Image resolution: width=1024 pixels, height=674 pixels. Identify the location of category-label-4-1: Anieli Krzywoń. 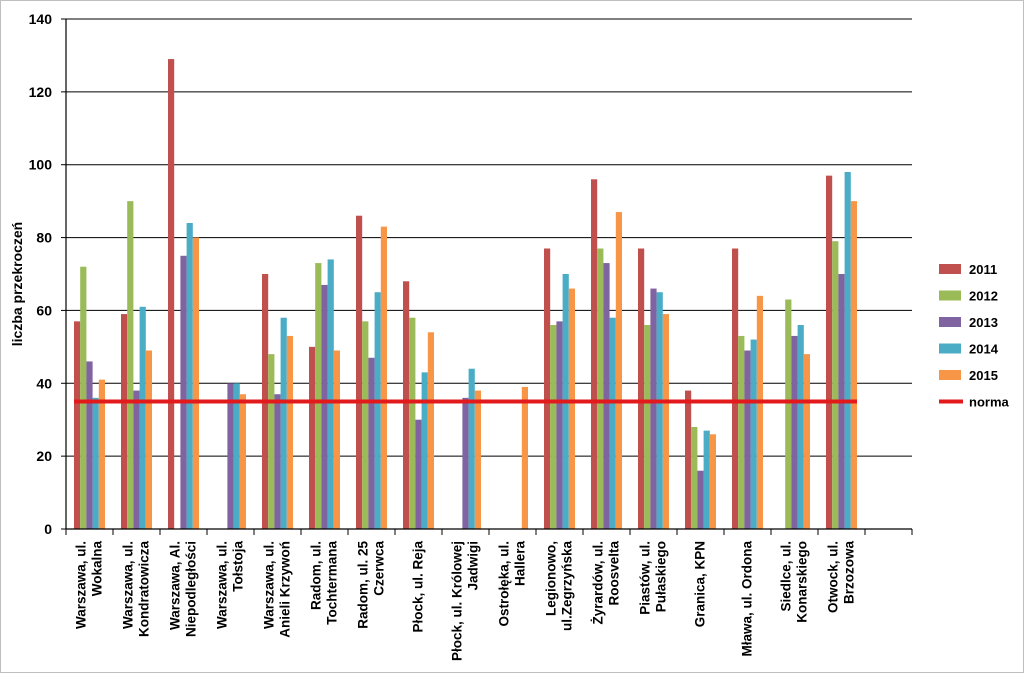
(285, 589).